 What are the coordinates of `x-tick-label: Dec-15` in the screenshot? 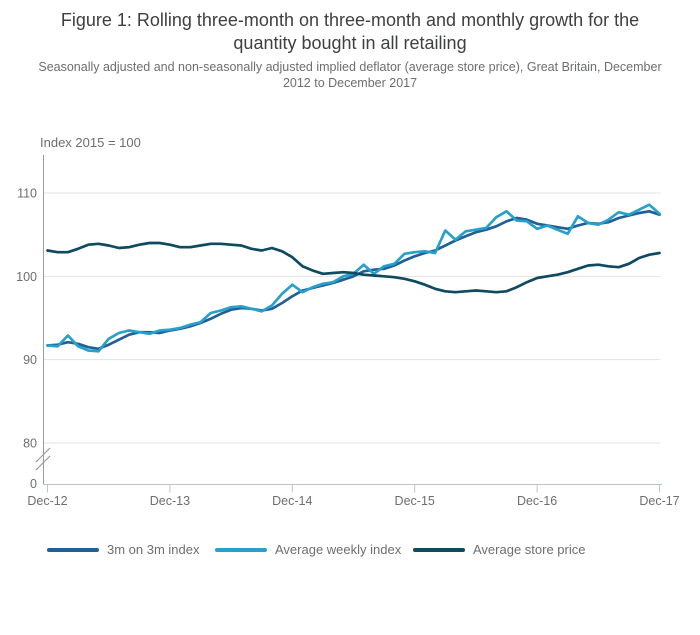 It's located at (415, 501).